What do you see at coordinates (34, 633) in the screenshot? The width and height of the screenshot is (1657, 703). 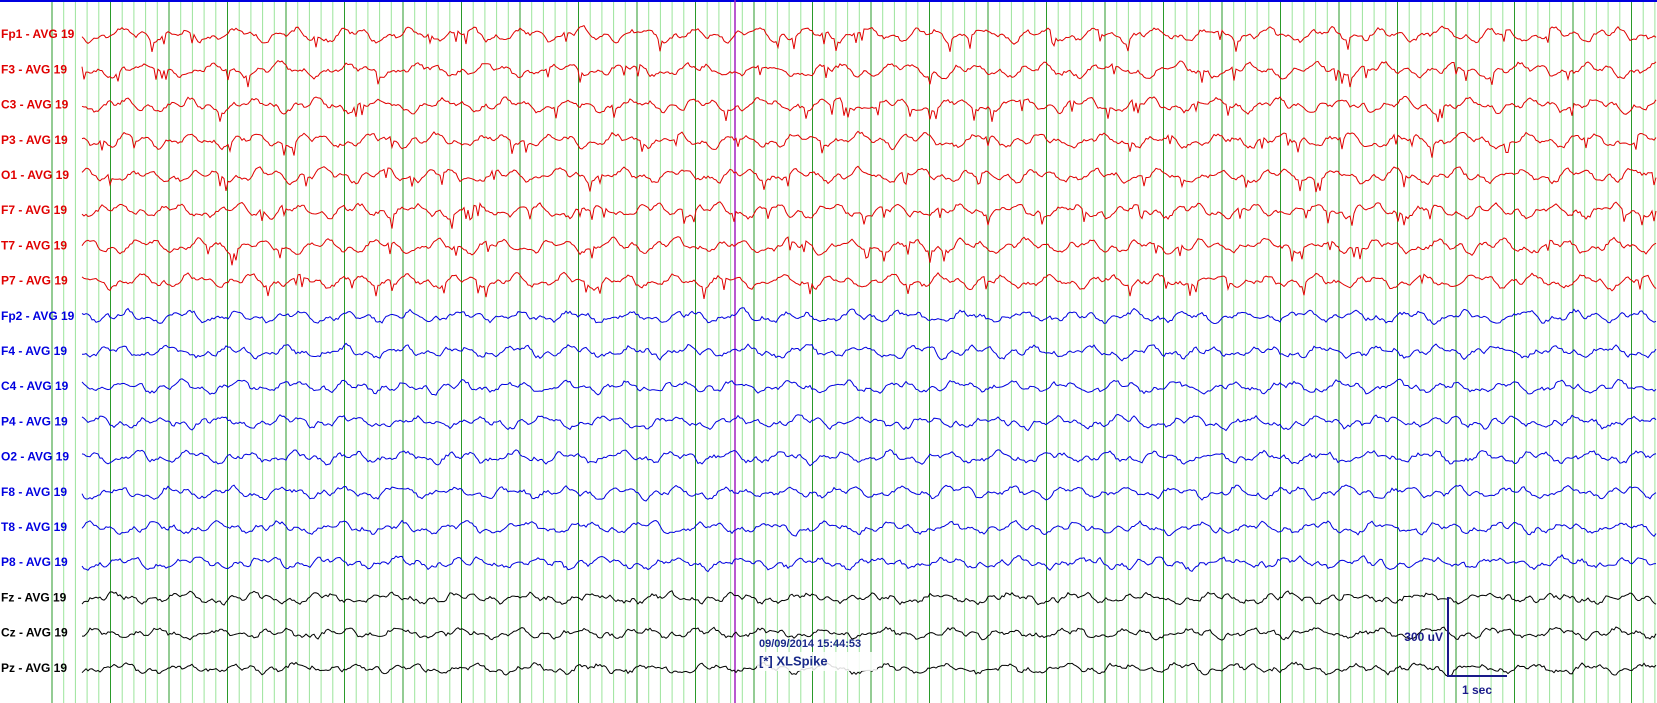 I see `channel-label: Cz - AVG 19` at bounding box center [34, 633].